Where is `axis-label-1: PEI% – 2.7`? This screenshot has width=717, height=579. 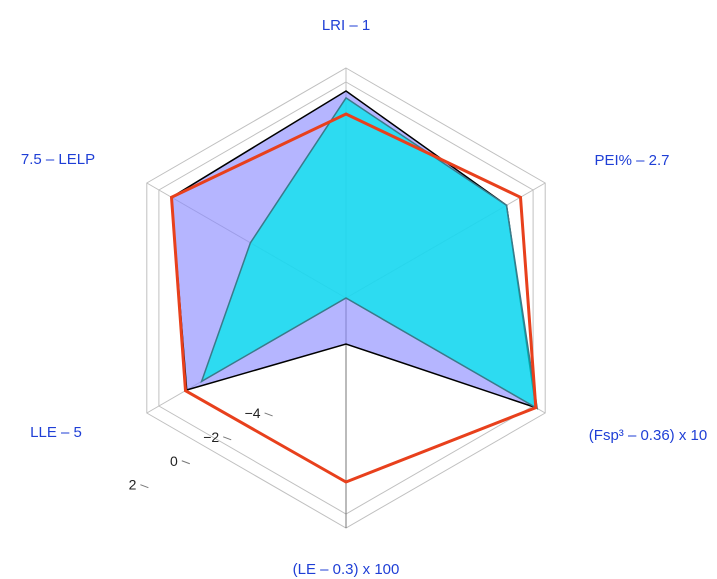
axis-label-1: PEI% – 2.7 is located at coordinates (631, 160).